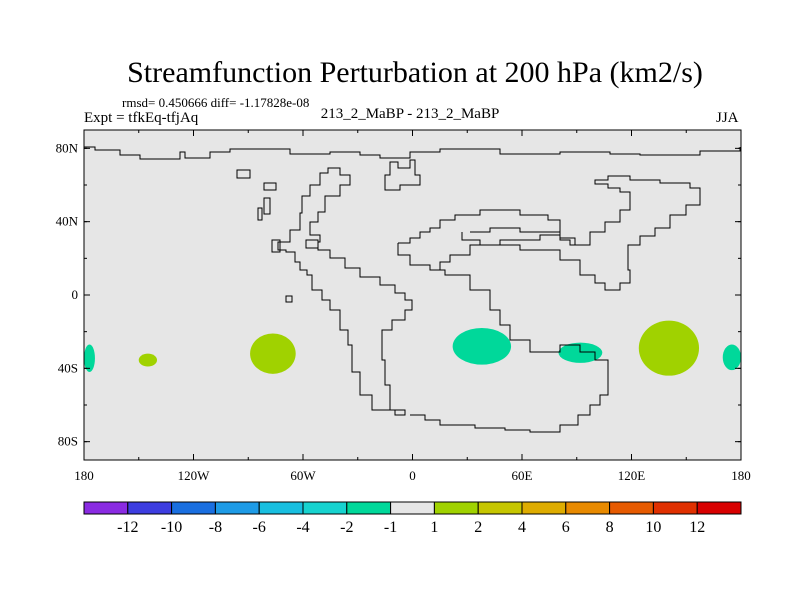 The image size is (800, 600). Describe the element at coordinates (259, 527) in the screenshot. I see `colorbar-label: -6` at that location.